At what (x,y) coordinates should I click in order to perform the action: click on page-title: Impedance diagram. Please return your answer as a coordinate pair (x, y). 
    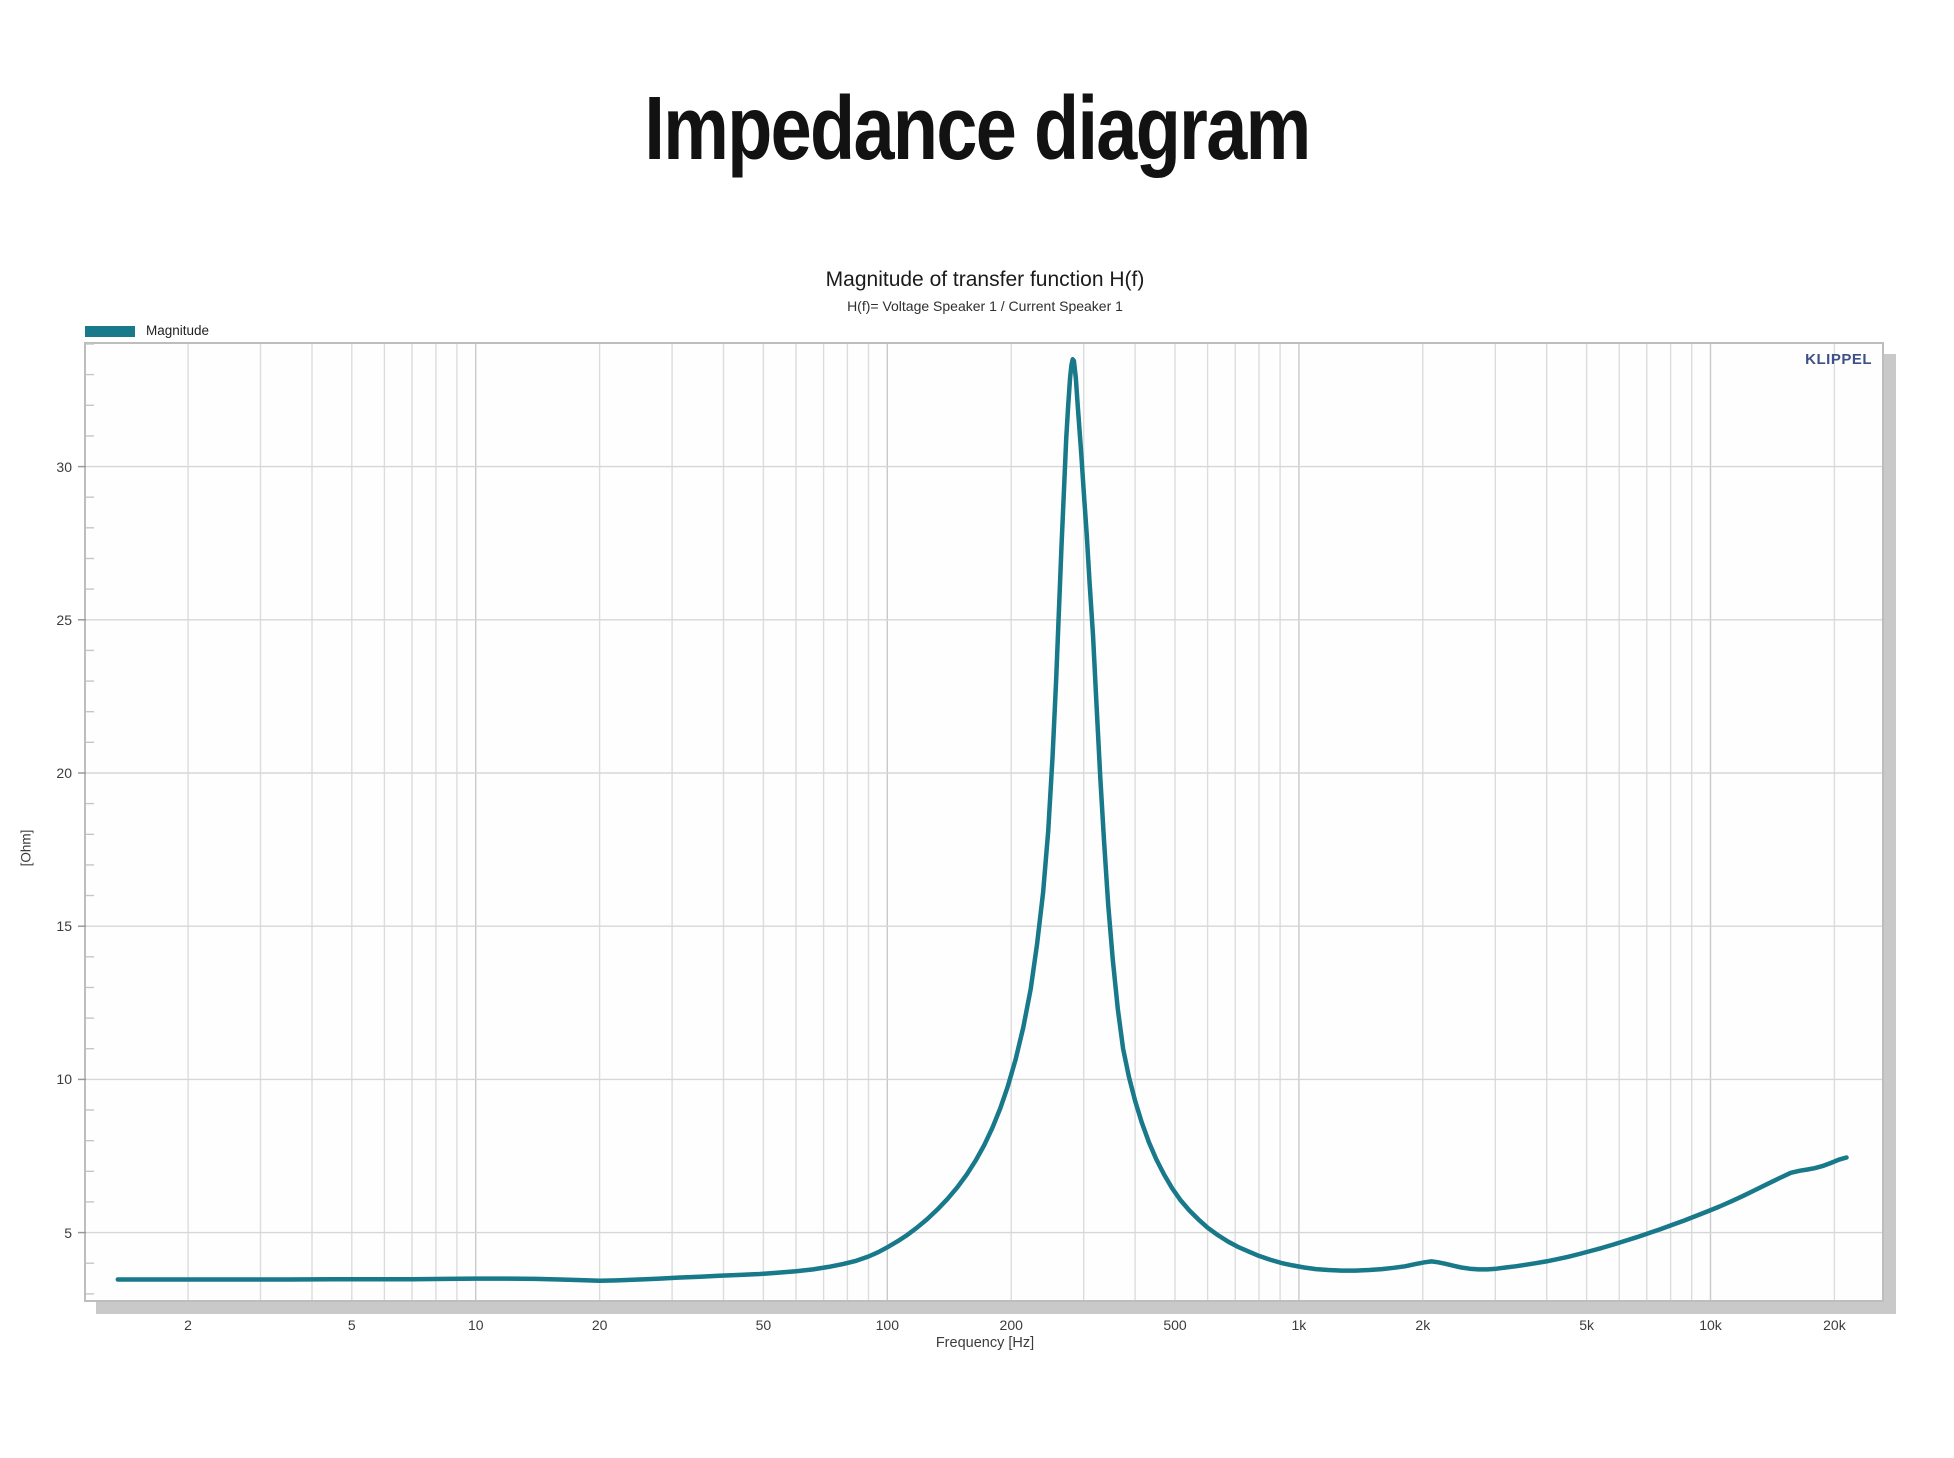
    Looking at the image, I should click on (977, 129).